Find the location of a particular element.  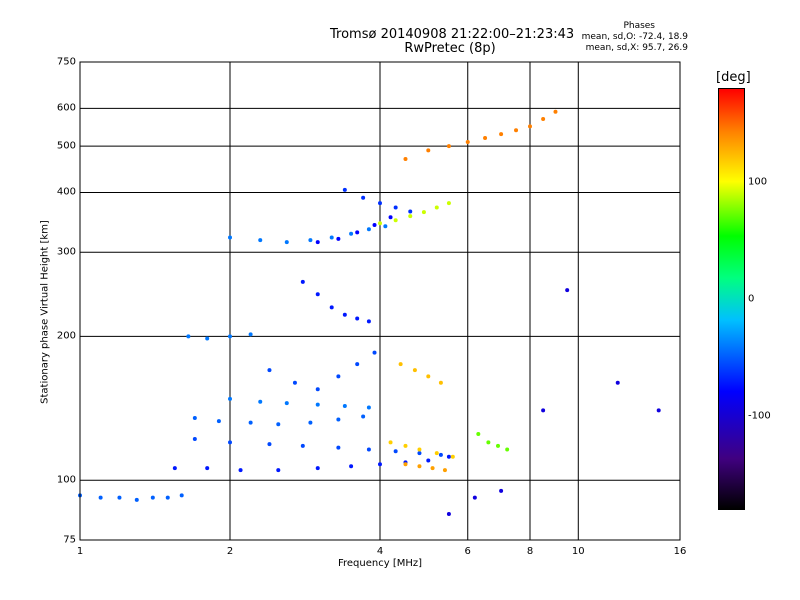

phases-x-stats: mean, sd,X: 95.7, 26.9 is located at coordinates (636, 48).